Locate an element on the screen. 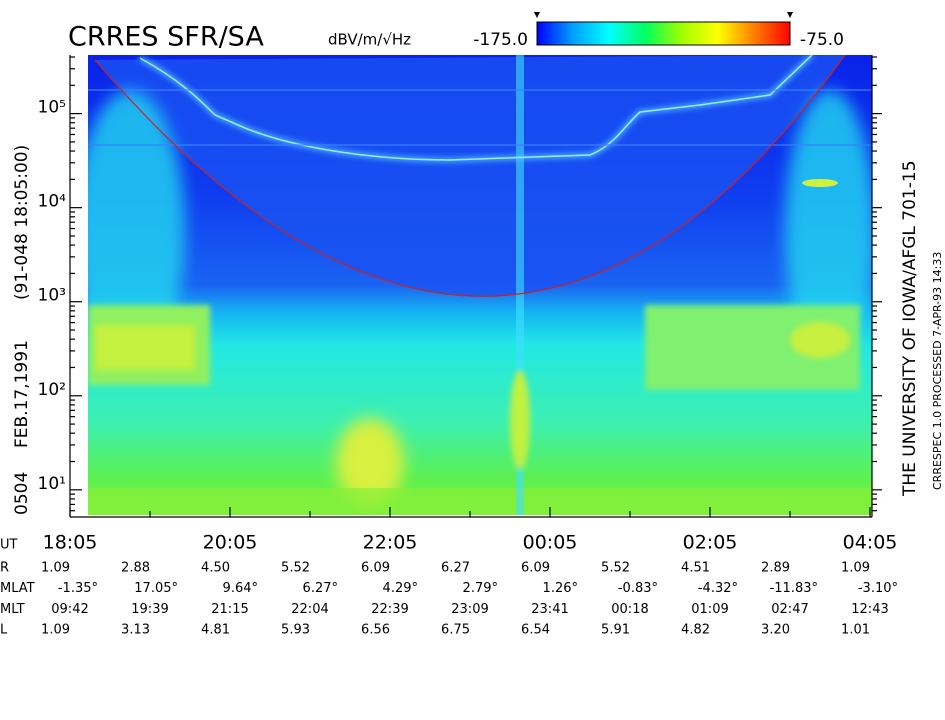 This screenshot has height=720, width=945. colorbar-tick-label: -75.0 is located at coordinates (822, 40).